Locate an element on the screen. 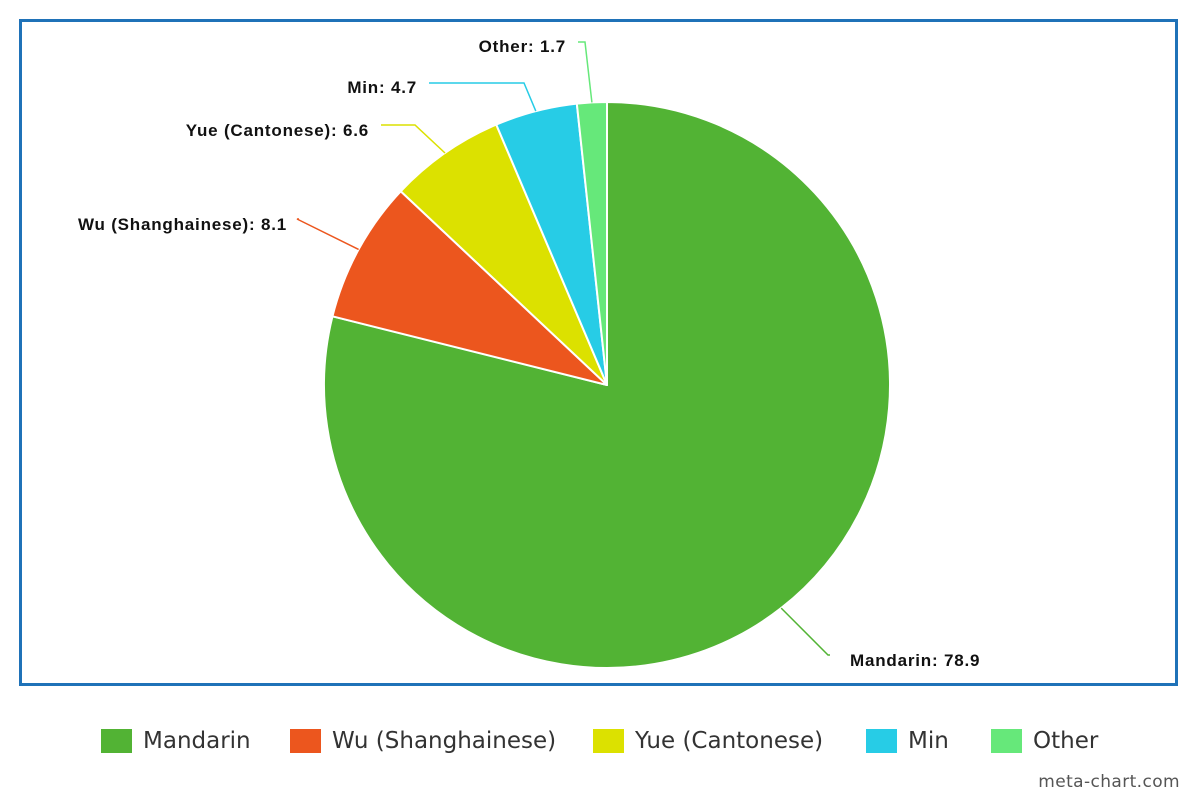 This screenshot has width=1200, height=800. watermark: meta-chart.com is located at coordinates (1109, 782).